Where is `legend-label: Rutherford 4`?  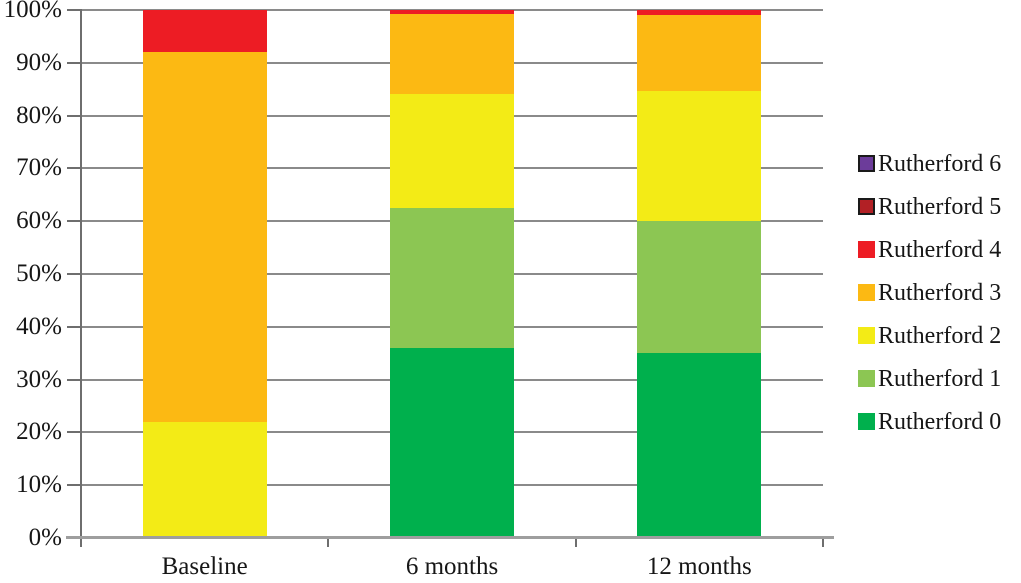
legend-label: Rutherford 4 is located at coordinates (940, 249).